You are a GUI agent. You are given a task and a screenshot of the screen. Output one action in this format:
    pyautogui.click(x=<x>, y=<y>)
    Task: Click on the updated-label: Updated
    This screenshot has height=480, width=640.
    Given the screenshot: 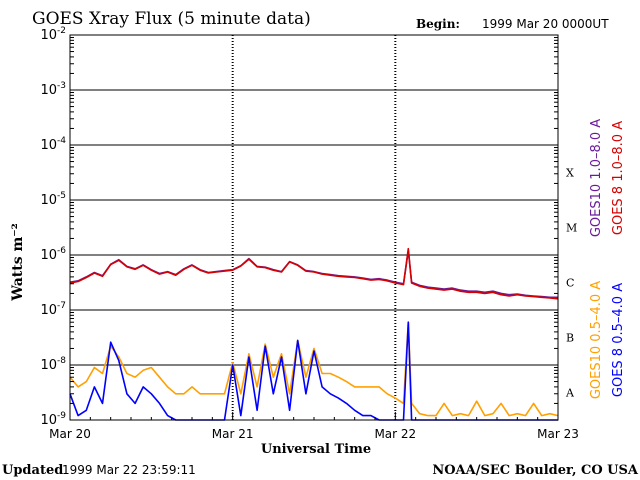 What is the action you would take?
    pyautogui.click(x=32, y=470)
    